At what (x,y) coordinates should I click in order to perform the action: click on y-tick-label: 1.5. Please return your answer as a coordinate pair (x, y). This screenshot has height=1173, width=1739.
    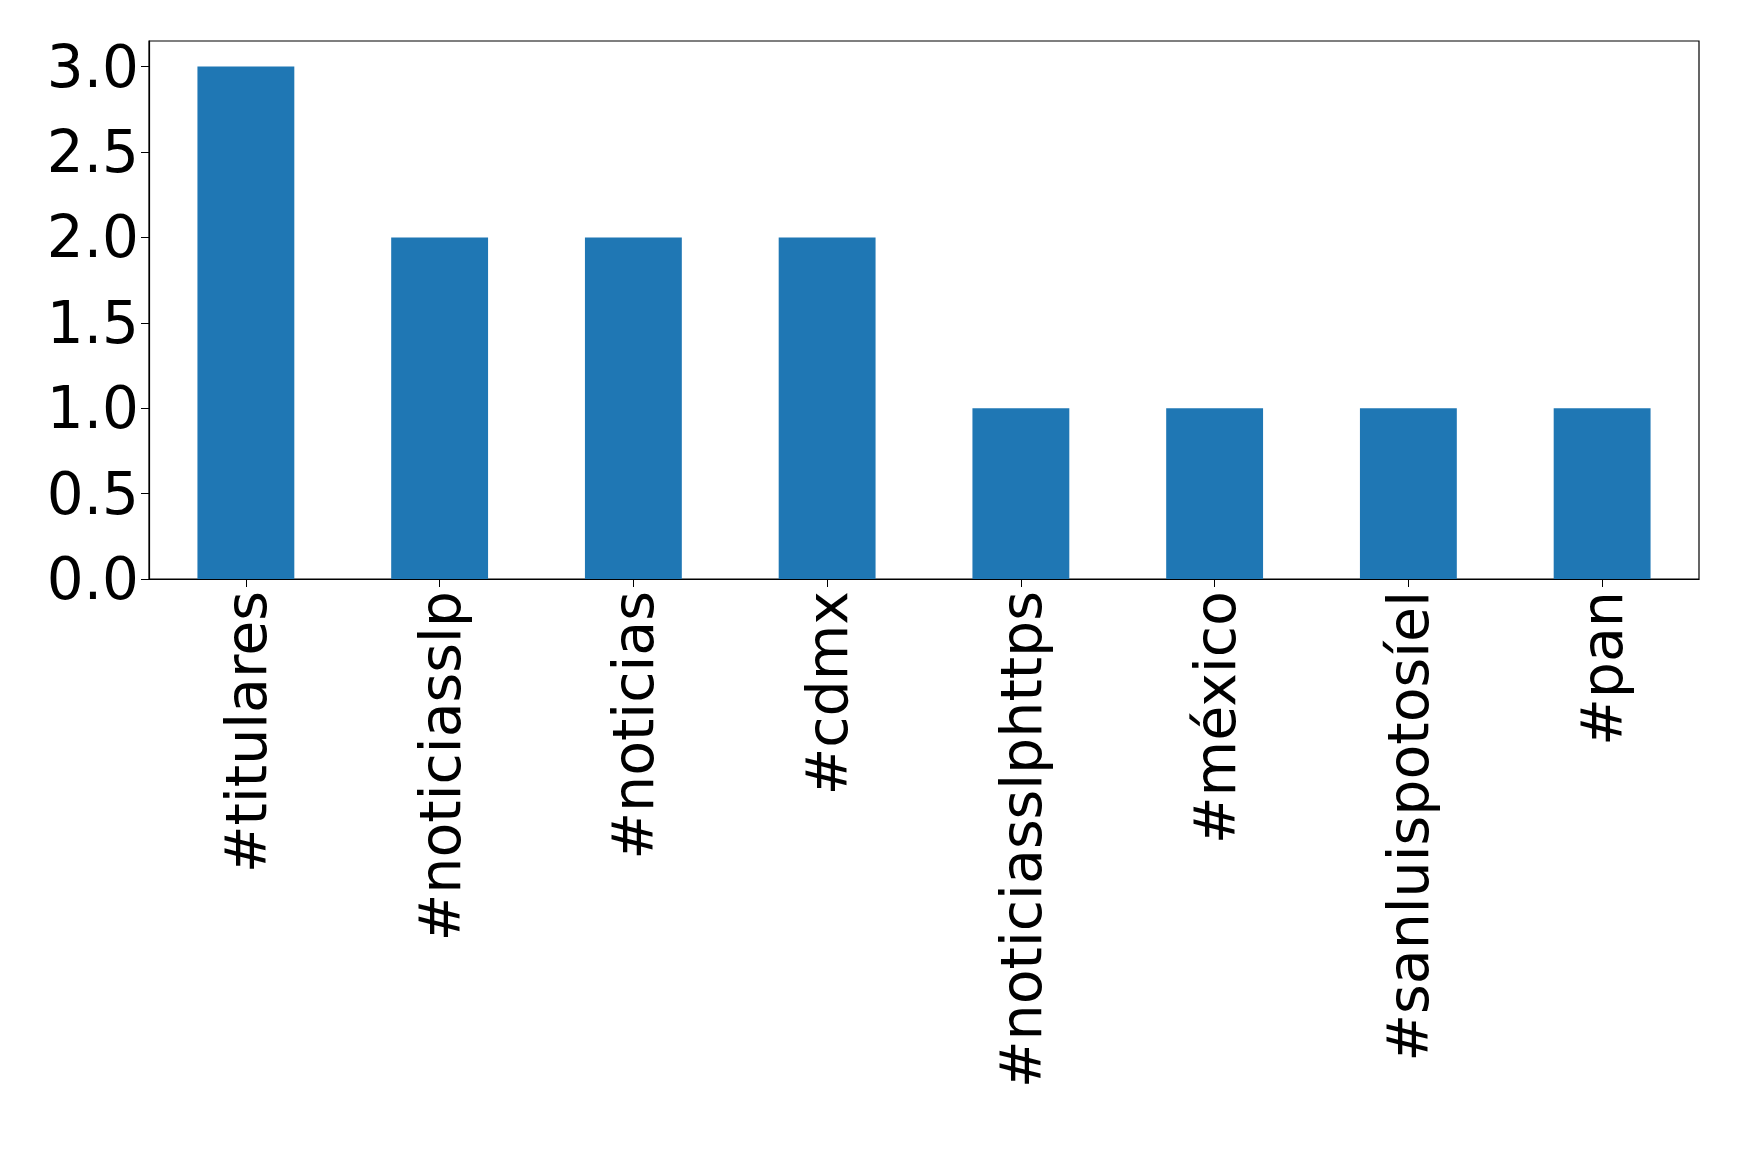
    Looking at the image, I should click on (92, 322).